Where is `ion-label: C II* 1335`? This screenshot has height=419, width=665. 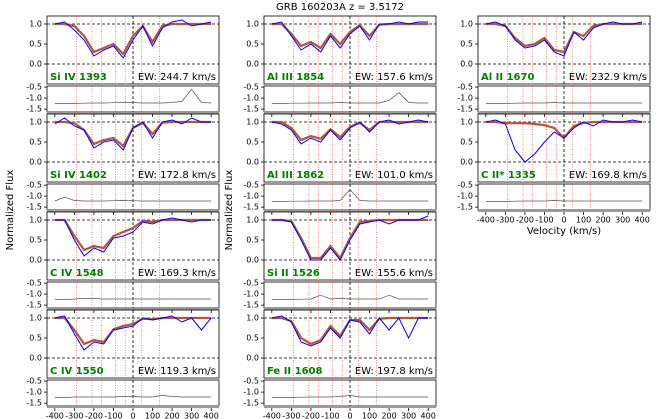
ion-label: C II* 1335 is located at coordinates (508, 175).